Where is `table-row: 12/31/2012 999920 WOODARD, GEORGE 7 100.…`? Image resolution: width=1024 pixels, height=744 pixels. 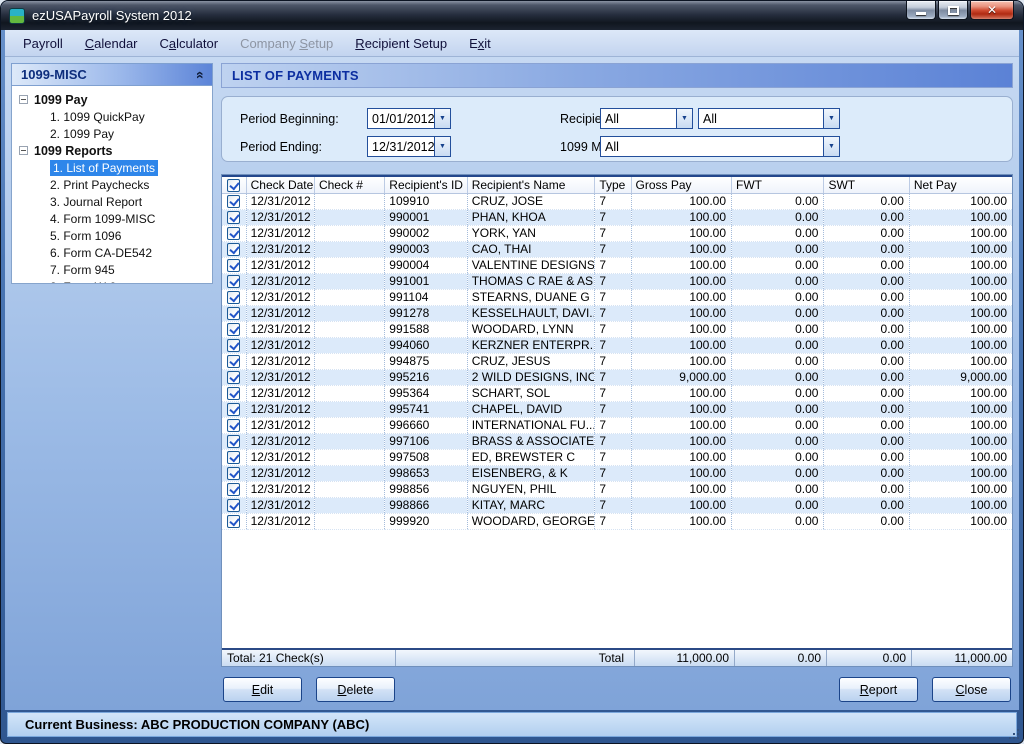
table-row: 12/31/2012 999920 WOODARD, GEORGE 7 100.… is located at coordinates (617, 521).